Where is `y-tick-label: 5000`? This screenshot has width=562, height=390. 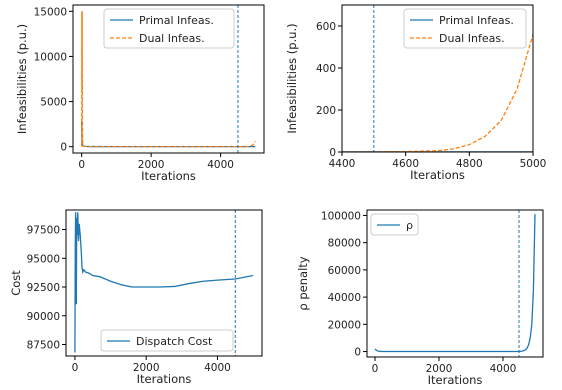
y-tick-label: 5000 is located at coordinates (53, 103).